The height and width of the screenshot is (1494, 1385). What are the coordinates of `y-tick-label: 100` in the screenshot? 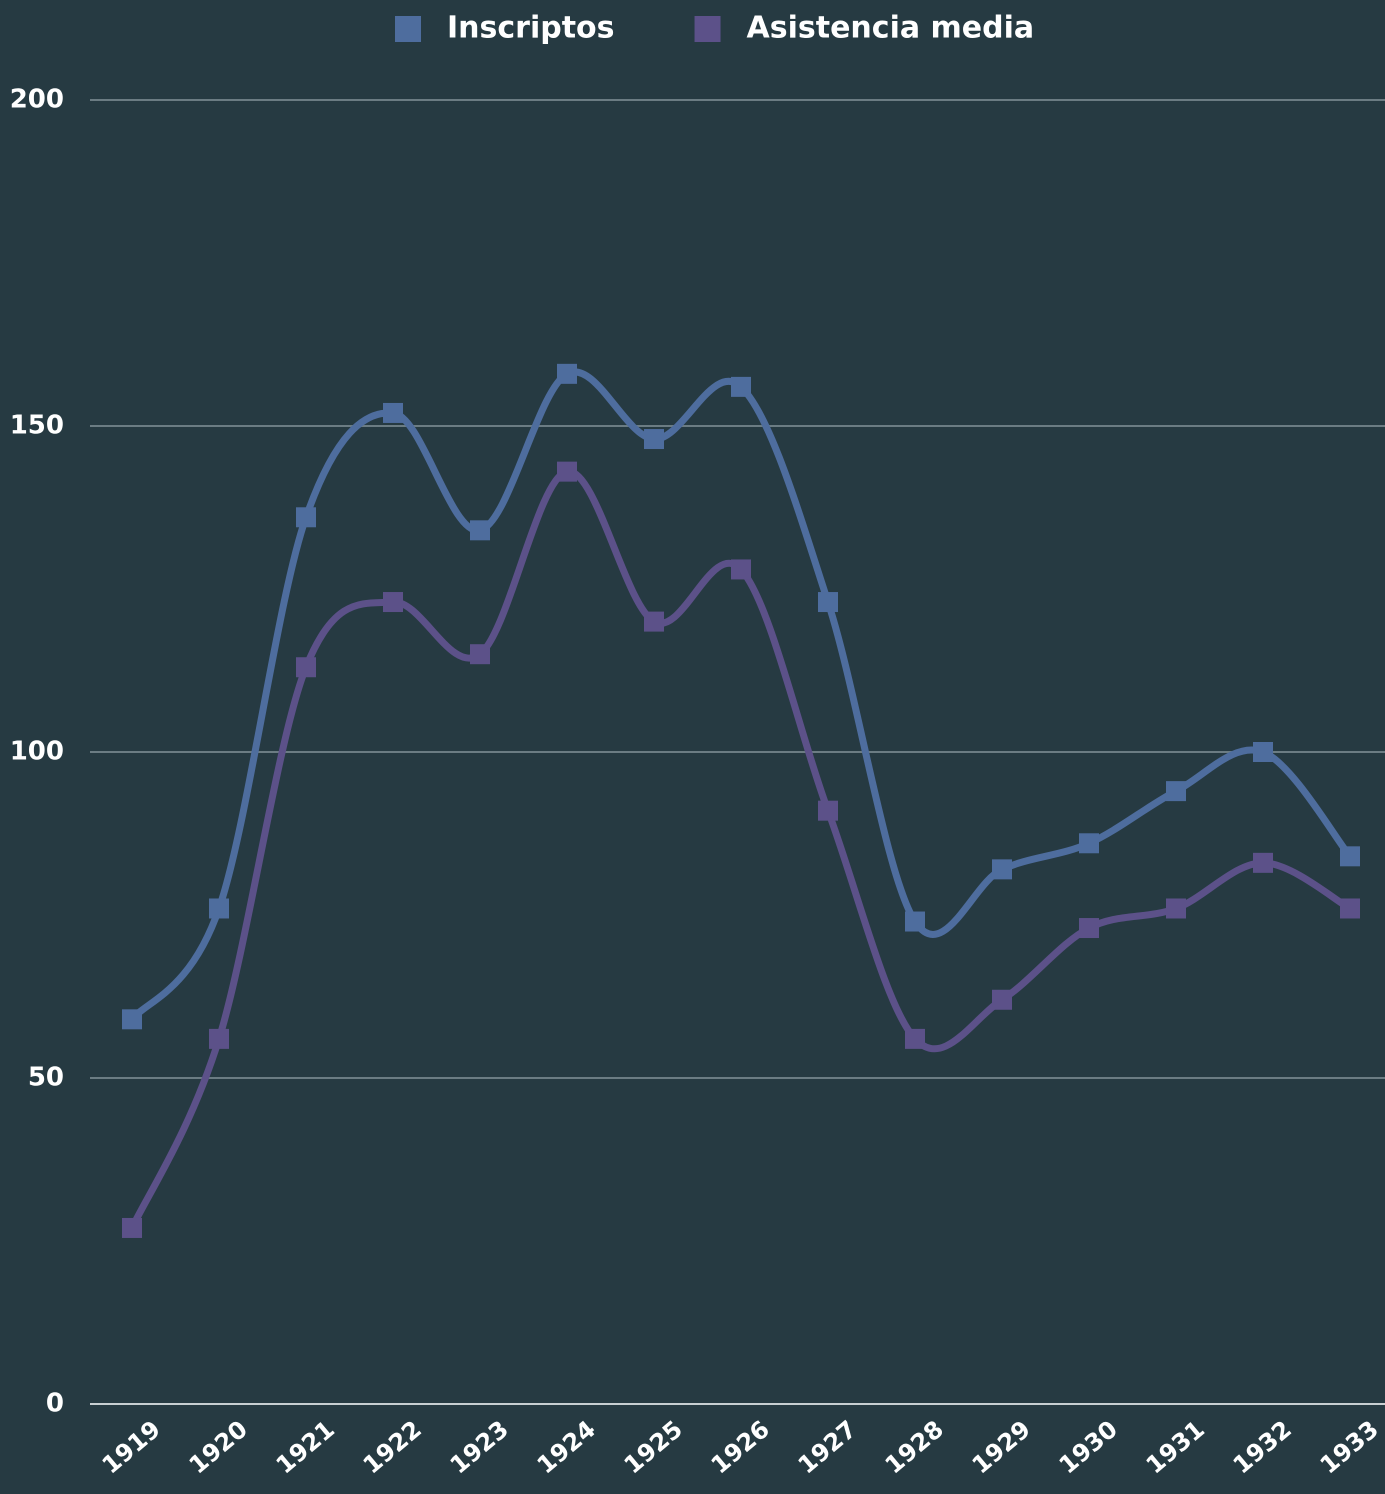 It's located at (37, 752).